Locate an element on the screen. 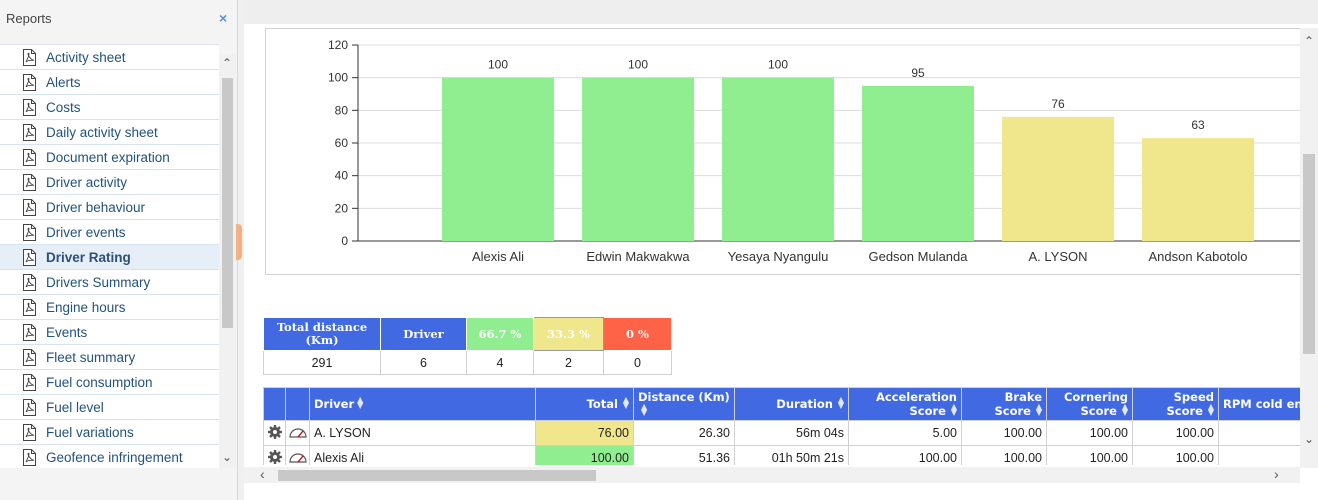  column-header-driver: Driver ▲▼ is located at coordinates (422, 404).